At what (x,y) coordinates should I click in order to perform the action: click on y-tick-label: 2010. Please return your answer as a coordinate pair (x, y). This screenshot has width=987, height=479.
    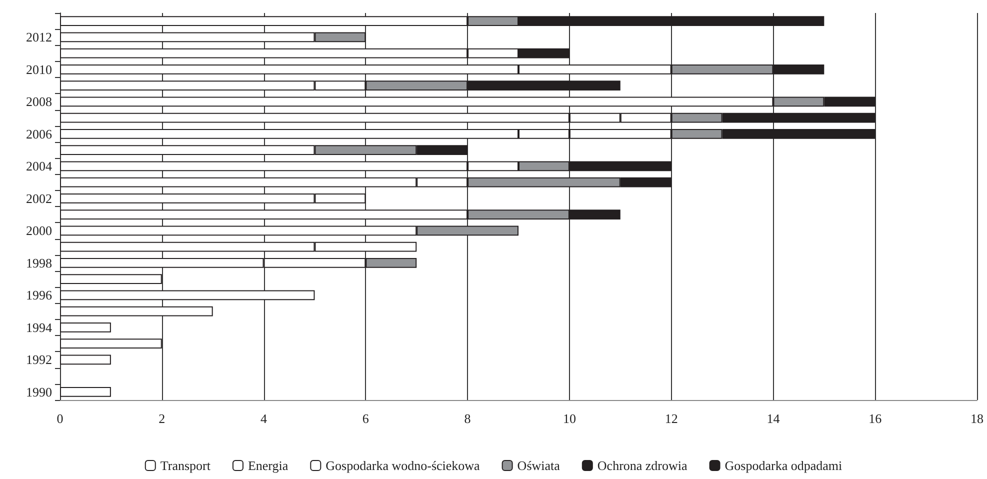
    Looking at the image, I should click on (39, 69).